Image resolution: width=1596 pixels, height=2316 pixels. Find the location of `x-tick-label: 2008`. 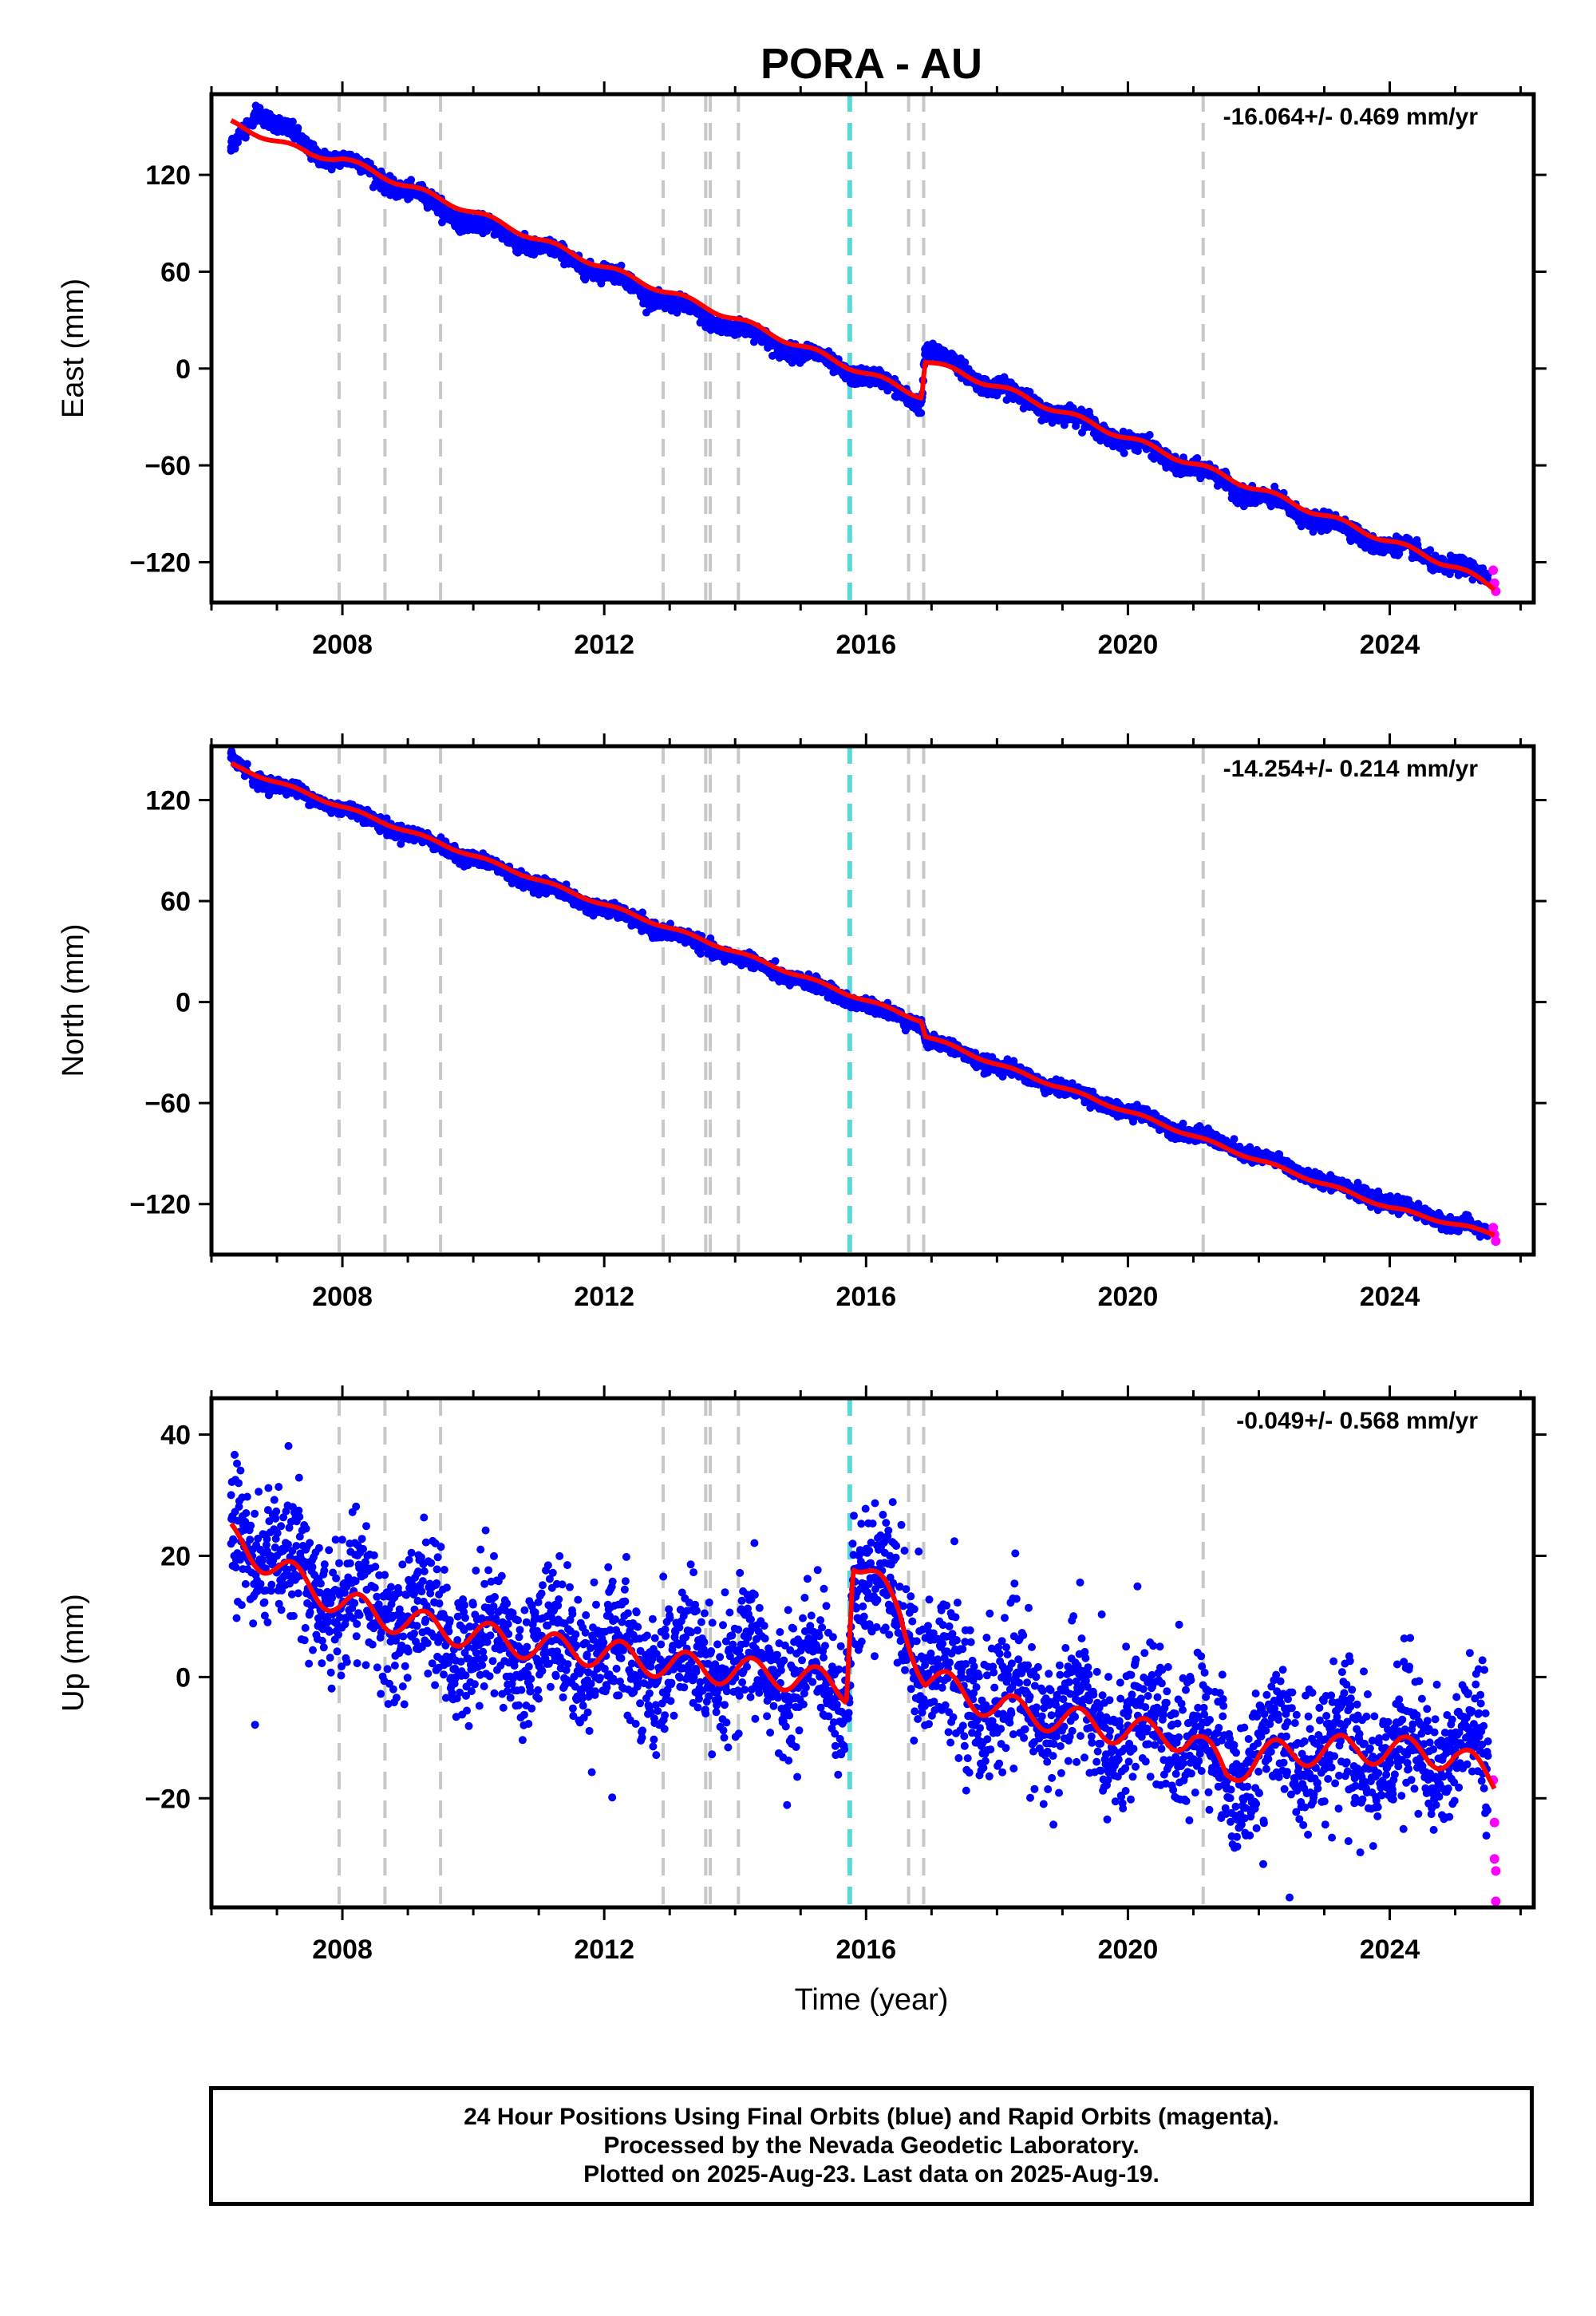

x-tick-label: 2008 is located at coordinates (342, 645).